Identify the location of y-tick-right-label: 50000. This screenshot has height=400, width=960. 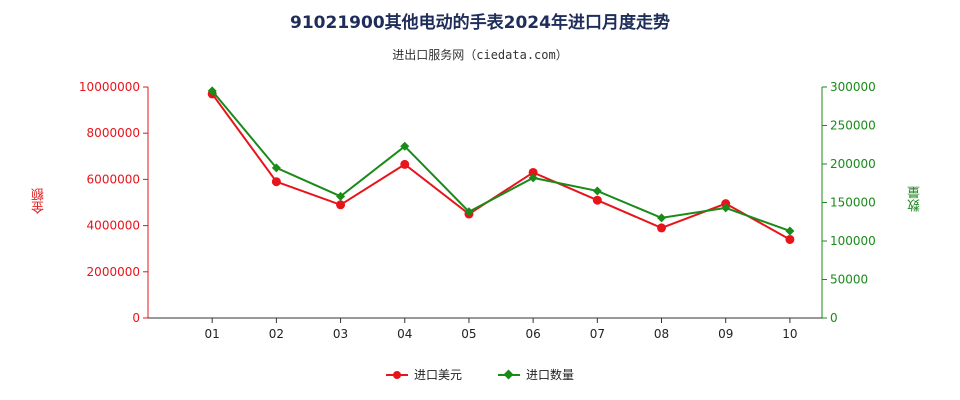
(849, 280).